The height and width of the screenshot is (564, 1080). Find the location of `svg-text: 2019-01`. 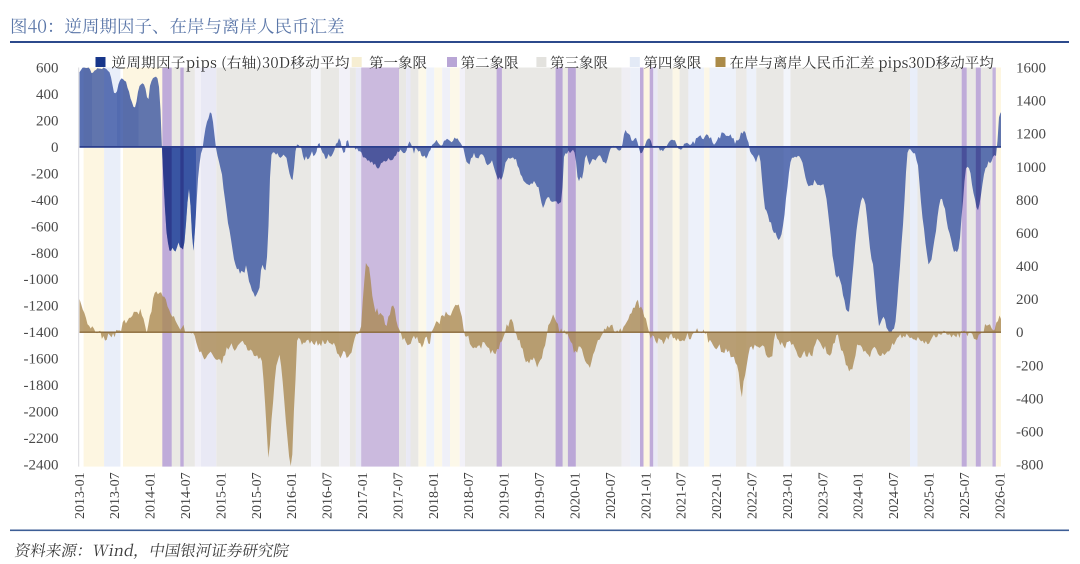

svg-text: 2019-01 is located at coordinates (505, 495).